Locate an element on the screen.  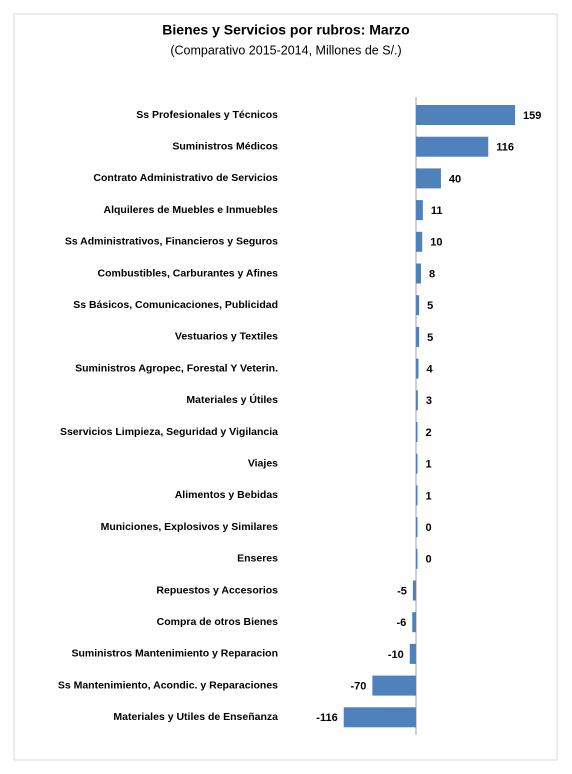
category-label: Suministros Médicos is located at coordinates (225, 146).